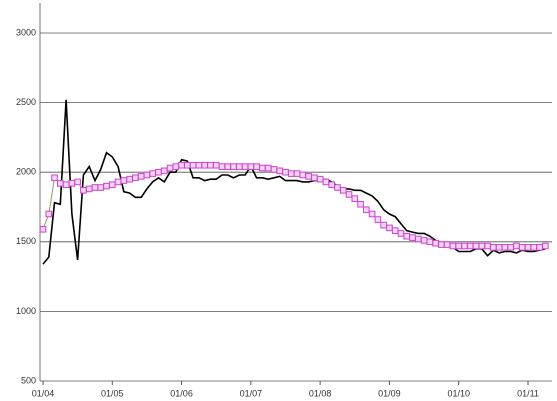 The height and width of the screenshot is (401, 557). Describe the element at coordinates (43, 393) in the screenshot. I see `x-tick-label: 01/04` at that location.